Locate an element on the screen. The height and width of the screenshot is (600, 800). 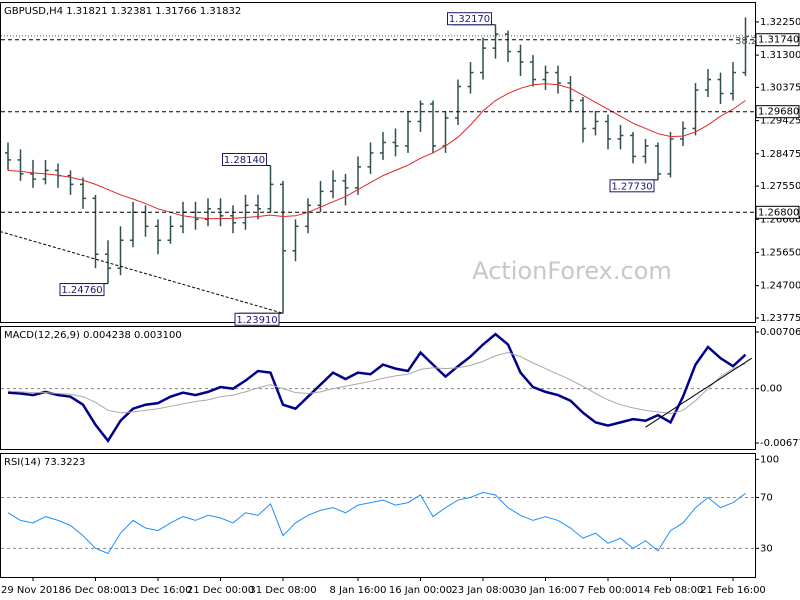
y-tick-label: 1.31300 is located at coordinates (780, 55).